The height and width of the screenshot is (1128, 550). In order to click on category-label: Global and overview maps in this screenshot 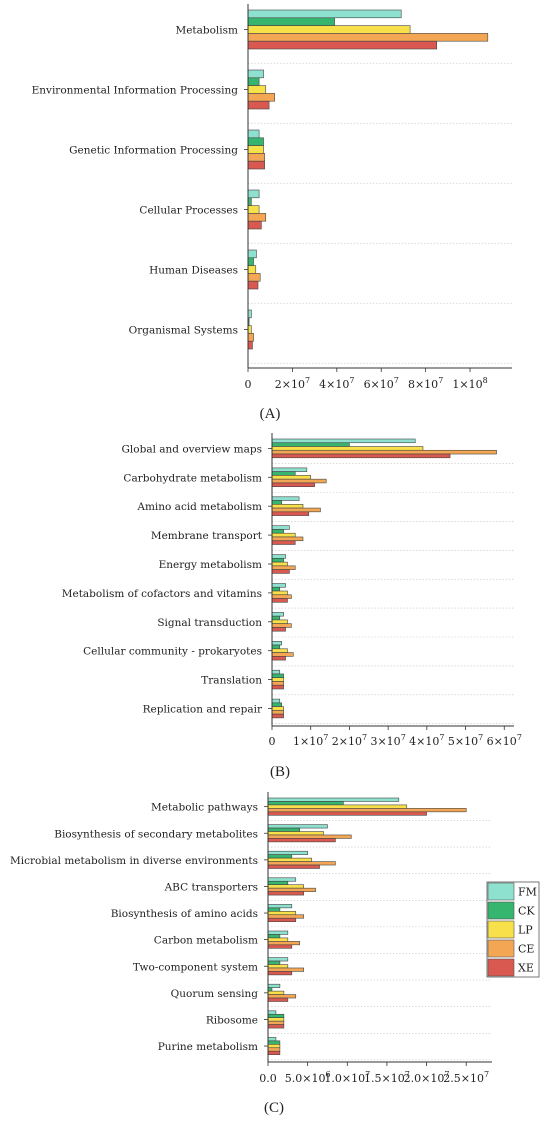, I will do `click(192, 449)`.